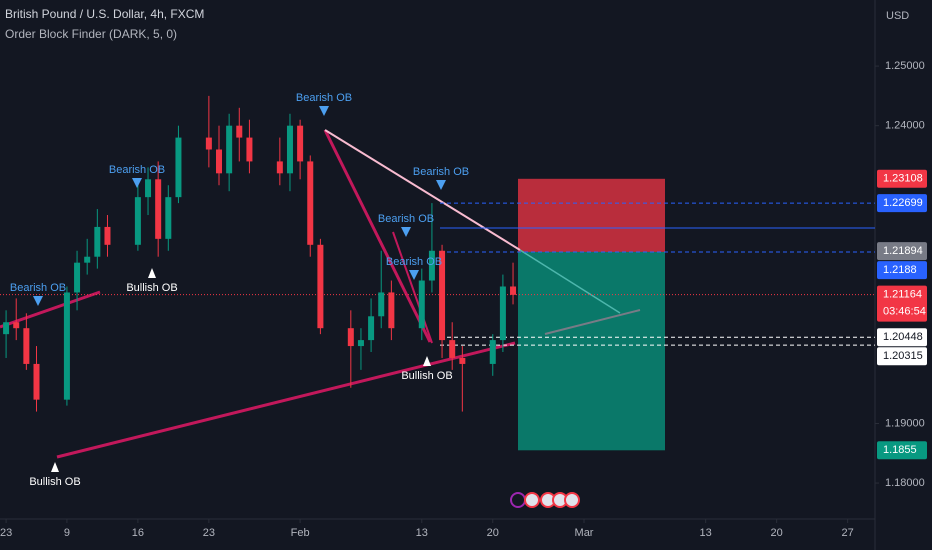 This screenshot has height=550, width=932. What do you see at coordinates (904, 312) in the screenshot?
I see `countdown: 03:46:54` at bounding box center [904, 312].